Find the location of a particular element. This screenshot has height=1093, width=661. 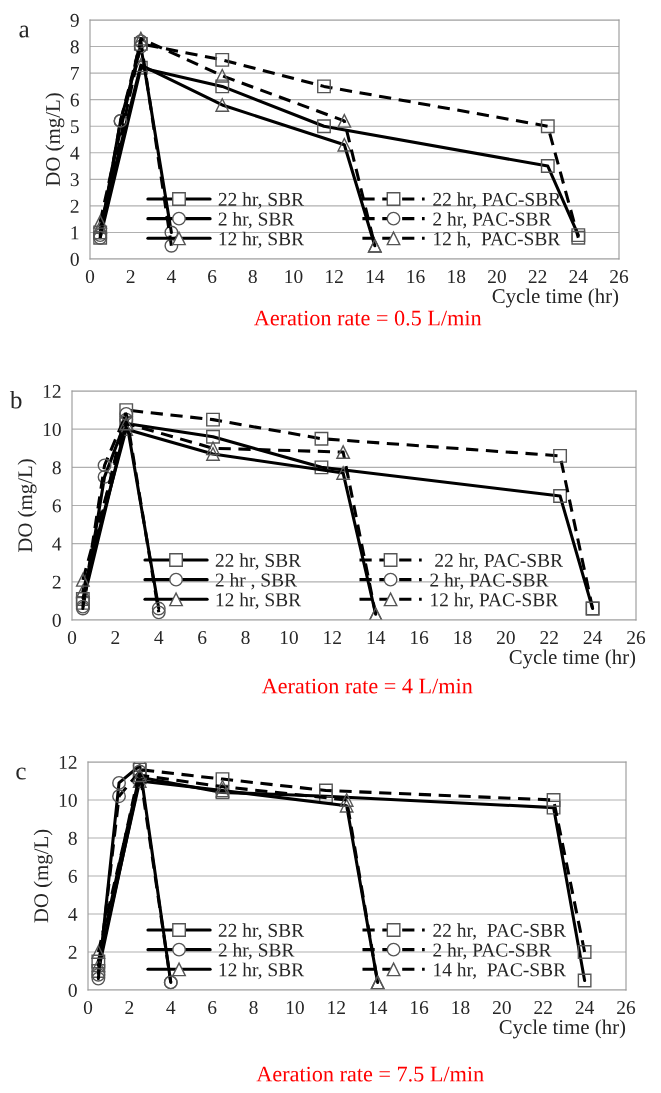

y-tick-label: 7 is located at coordinates (75, 73).